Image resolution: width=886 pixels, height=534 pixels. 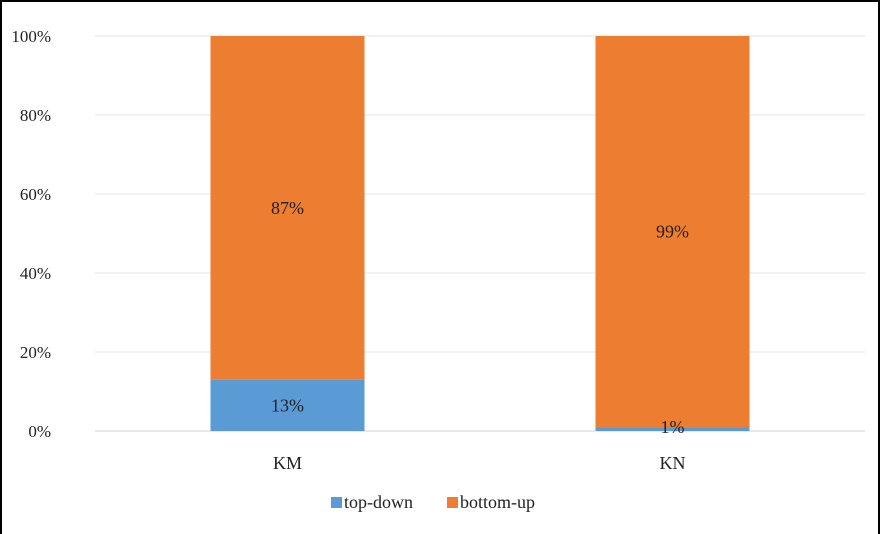 I want to click on bar-bottom-up-KM, so click(x=287, y=208).